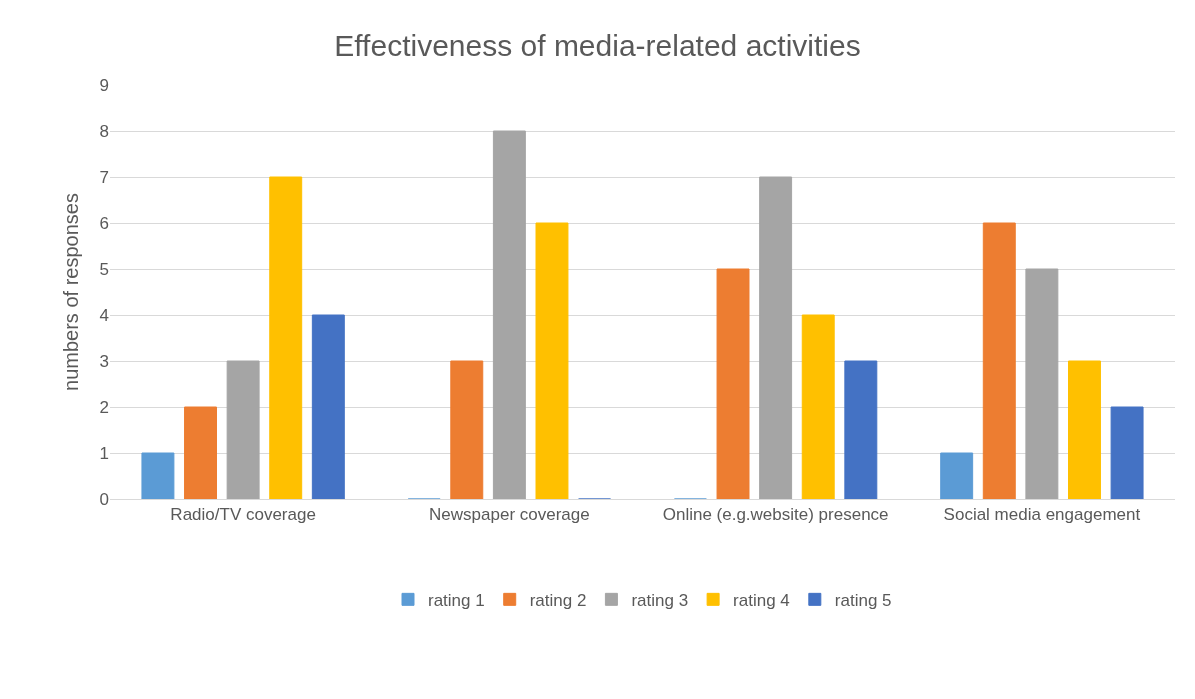 This screenshot has width=1195, height=699. I want to click on legend-label: rating 1, so click(456, 600).